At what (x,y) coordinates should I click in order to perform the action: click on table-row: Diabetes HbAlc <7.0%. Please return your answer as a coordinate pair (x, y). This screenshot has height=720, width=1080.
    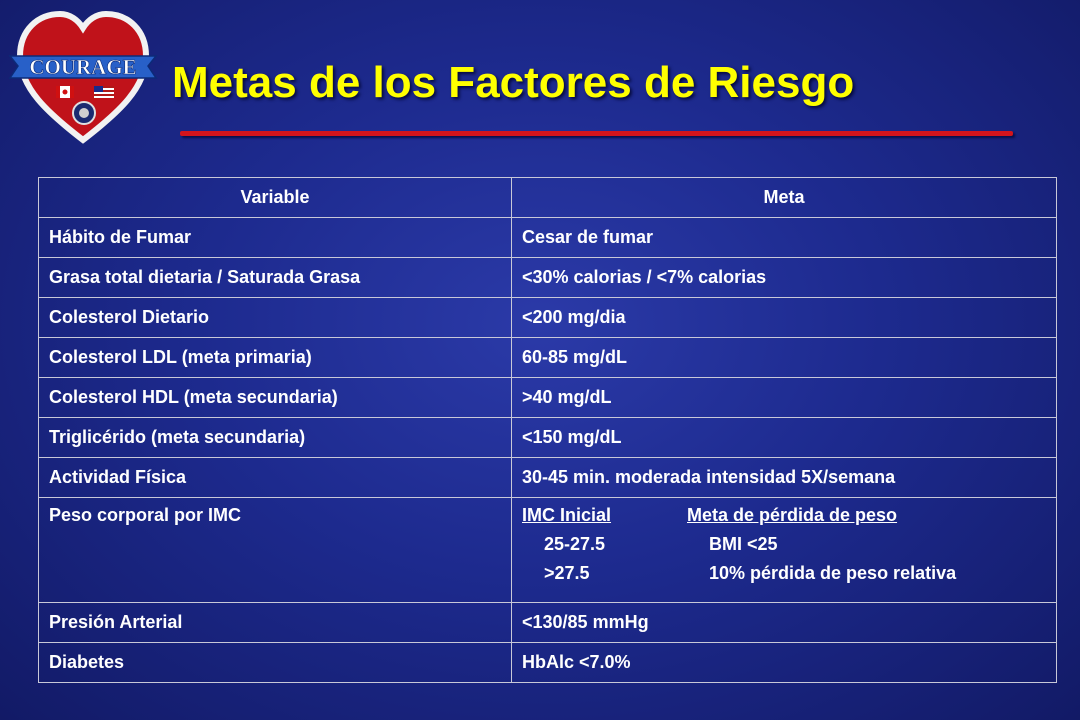
    Looking at the image, I should click on (547, 662).